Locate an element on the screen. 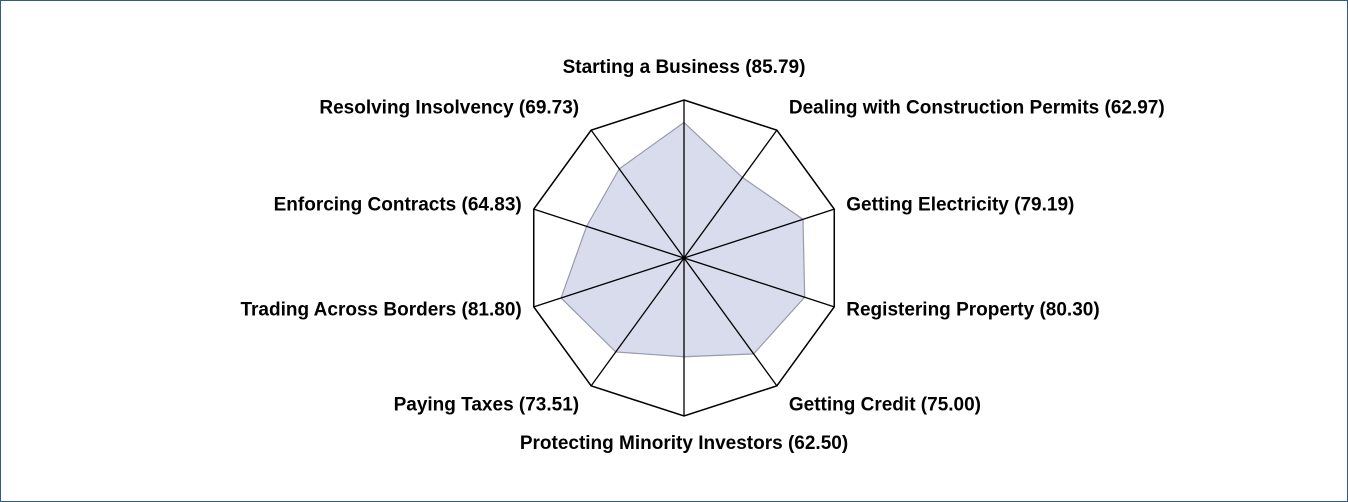  axis-label: Getting Electricity (79.19) is located at coordinates (960, 204).